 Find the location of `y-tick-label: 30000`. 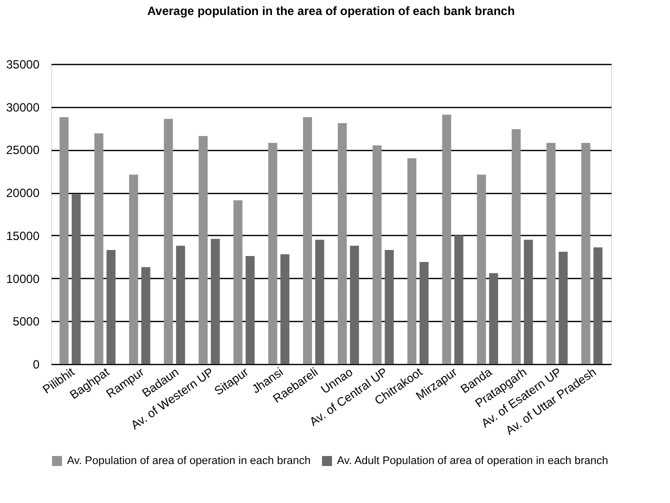

y-tick-label: 30000 is located at coordinates (23, 107).